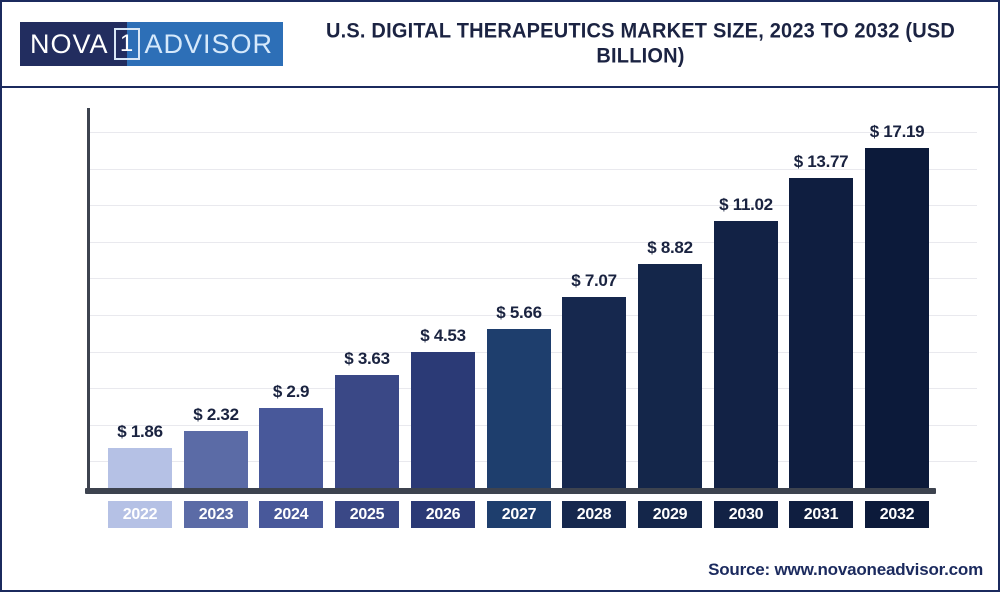  What do you see at coordinates (746, 204) in the screenshot?
I see `bar-value-label-2030: $ 11.02` at bounding box center [746, 204].